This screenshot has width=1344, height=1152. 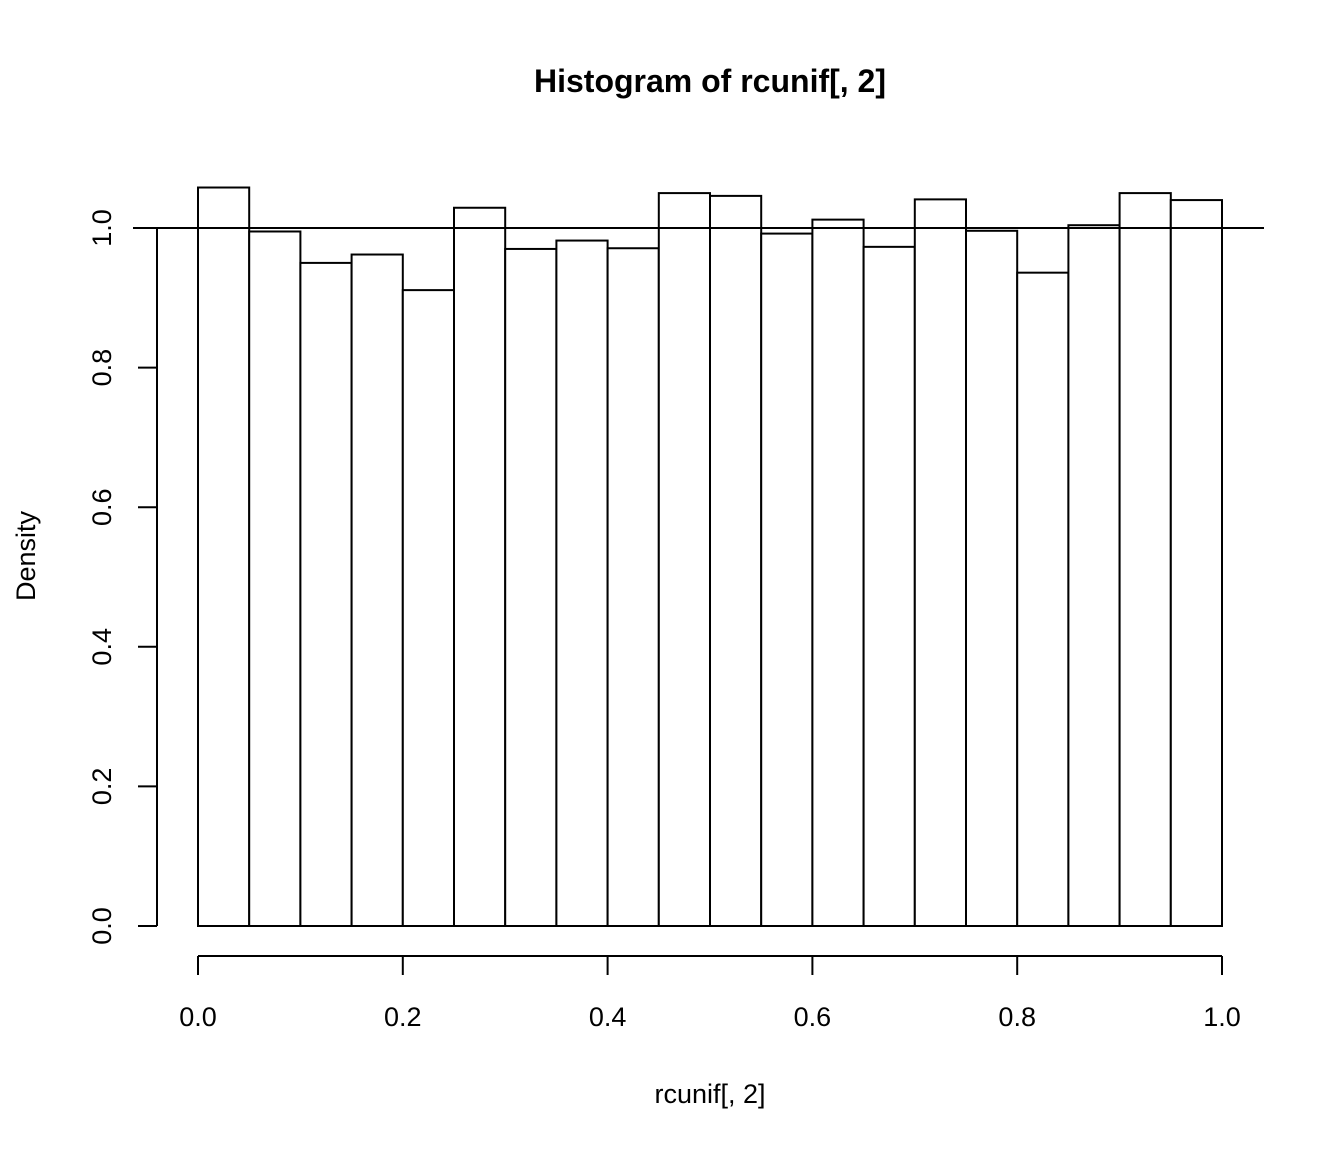 I want to click on x-tick-label: 0.8, so click(x=1017, y=1017).